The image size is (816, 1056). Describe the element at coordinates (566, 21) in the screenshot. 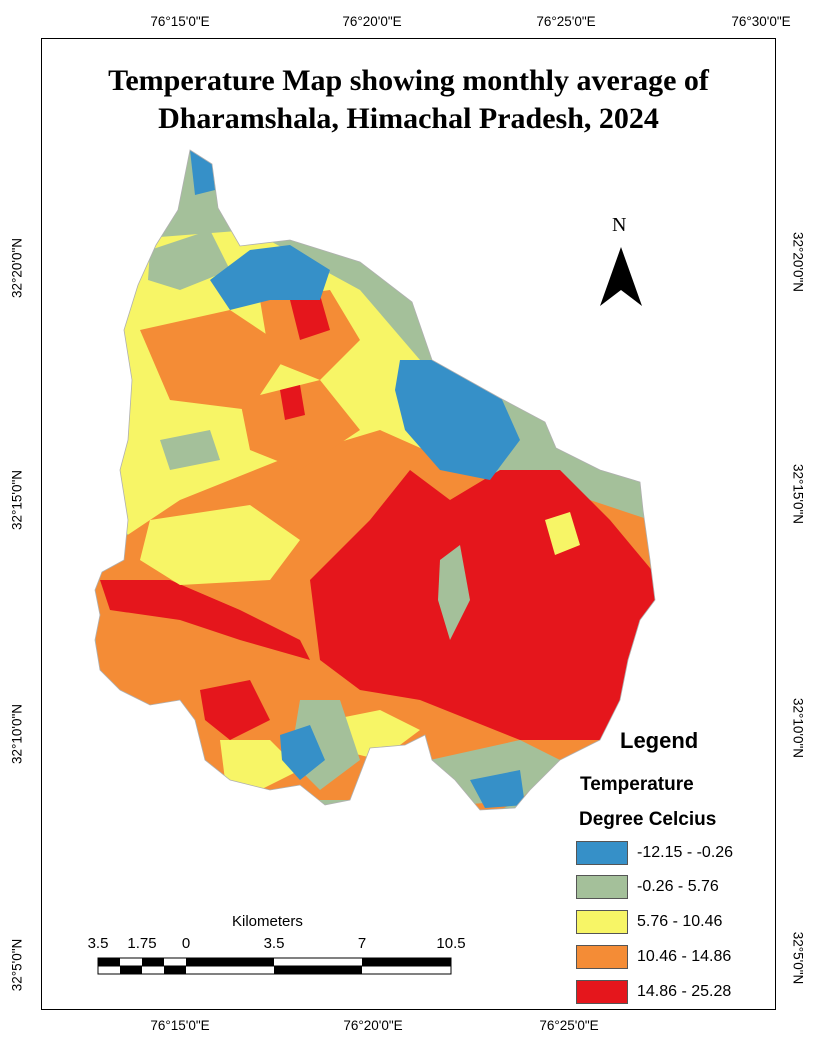

I see `lon-label-top-3: 76°25'0"E` at that location.